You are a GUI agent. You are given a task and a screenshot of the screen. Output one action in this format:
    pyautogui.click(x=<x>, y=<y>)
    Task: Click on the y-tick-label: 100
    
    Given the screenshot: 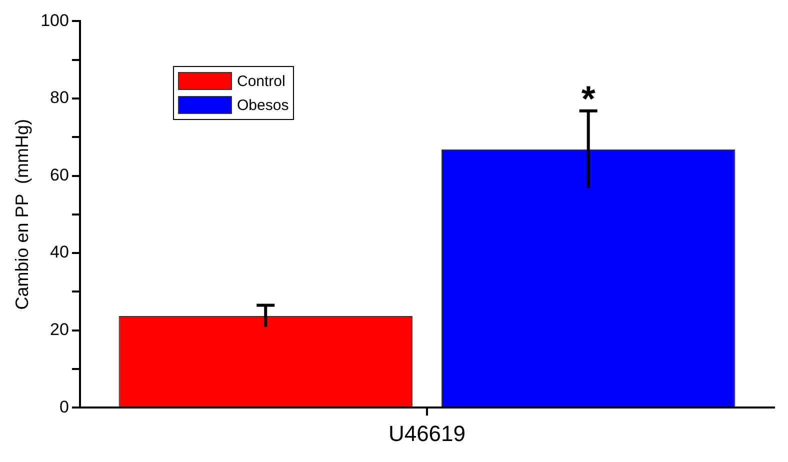 What is the action you would take?
    pyautogui.click(x=54, y=20)
    